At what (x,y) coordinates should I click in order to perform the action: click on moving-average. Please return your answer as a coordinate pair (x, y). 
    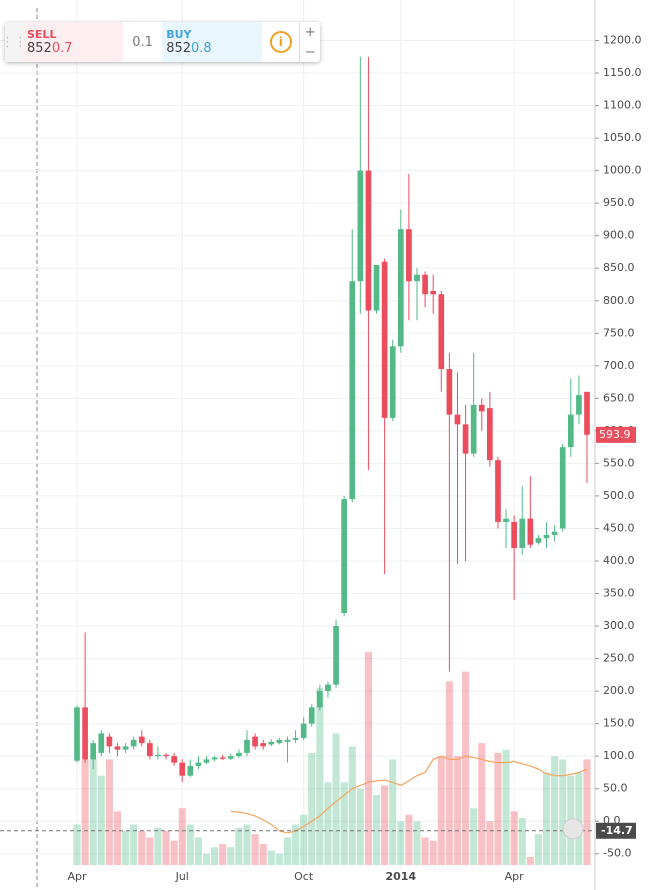
    Looking at the image, I should click on (409, 794).